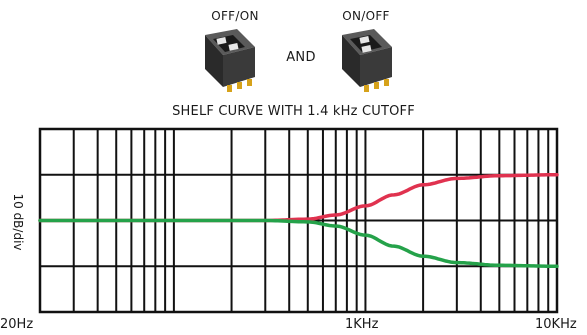 This screenshot has height=335, width=587. What do you see at coordinates (362, 324) in the screenshot?
I see `x-tick-label: 1KHz` at bounding box center [362, 324].